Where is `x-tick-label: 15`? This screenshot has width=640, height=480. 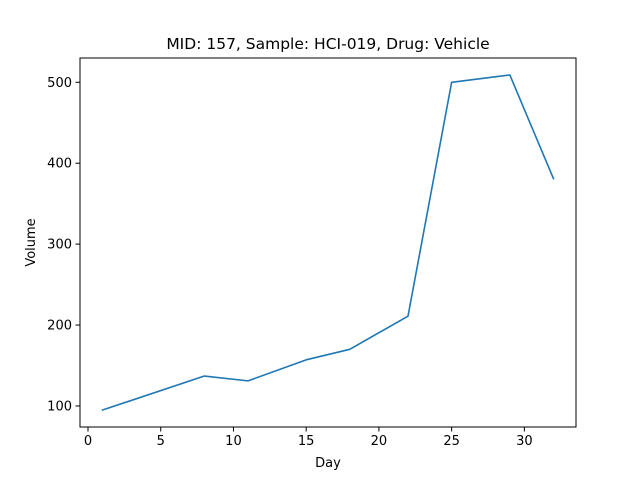 x-tick-label: 15 is located at coordinates (306, 441).